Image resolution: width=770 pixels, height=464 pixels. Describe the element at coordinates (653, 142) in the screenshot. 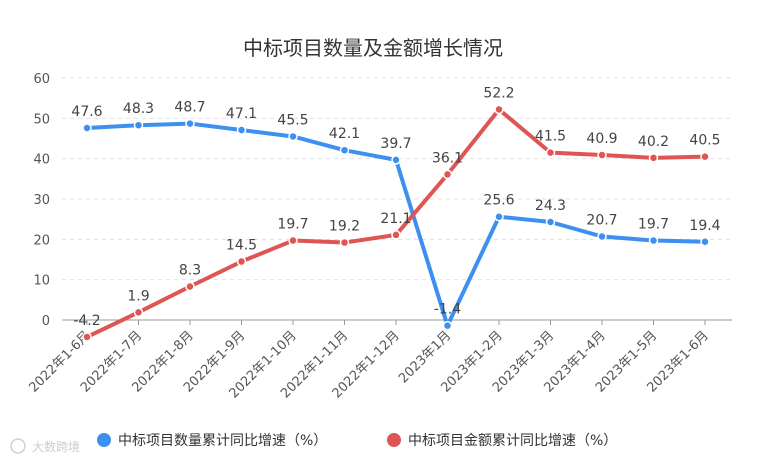

I see `data-label: 40.2` at that location.